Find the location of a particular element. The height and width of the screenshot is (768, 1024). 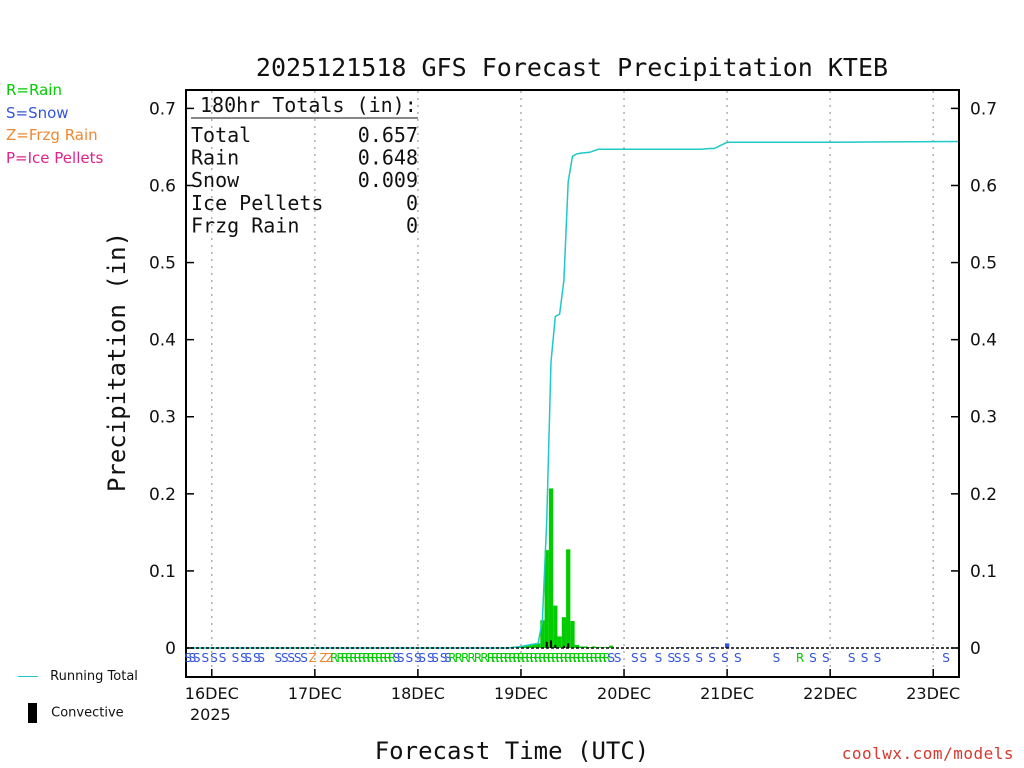

x-tick-label: 23DEC is located at coordinates (933, 693).